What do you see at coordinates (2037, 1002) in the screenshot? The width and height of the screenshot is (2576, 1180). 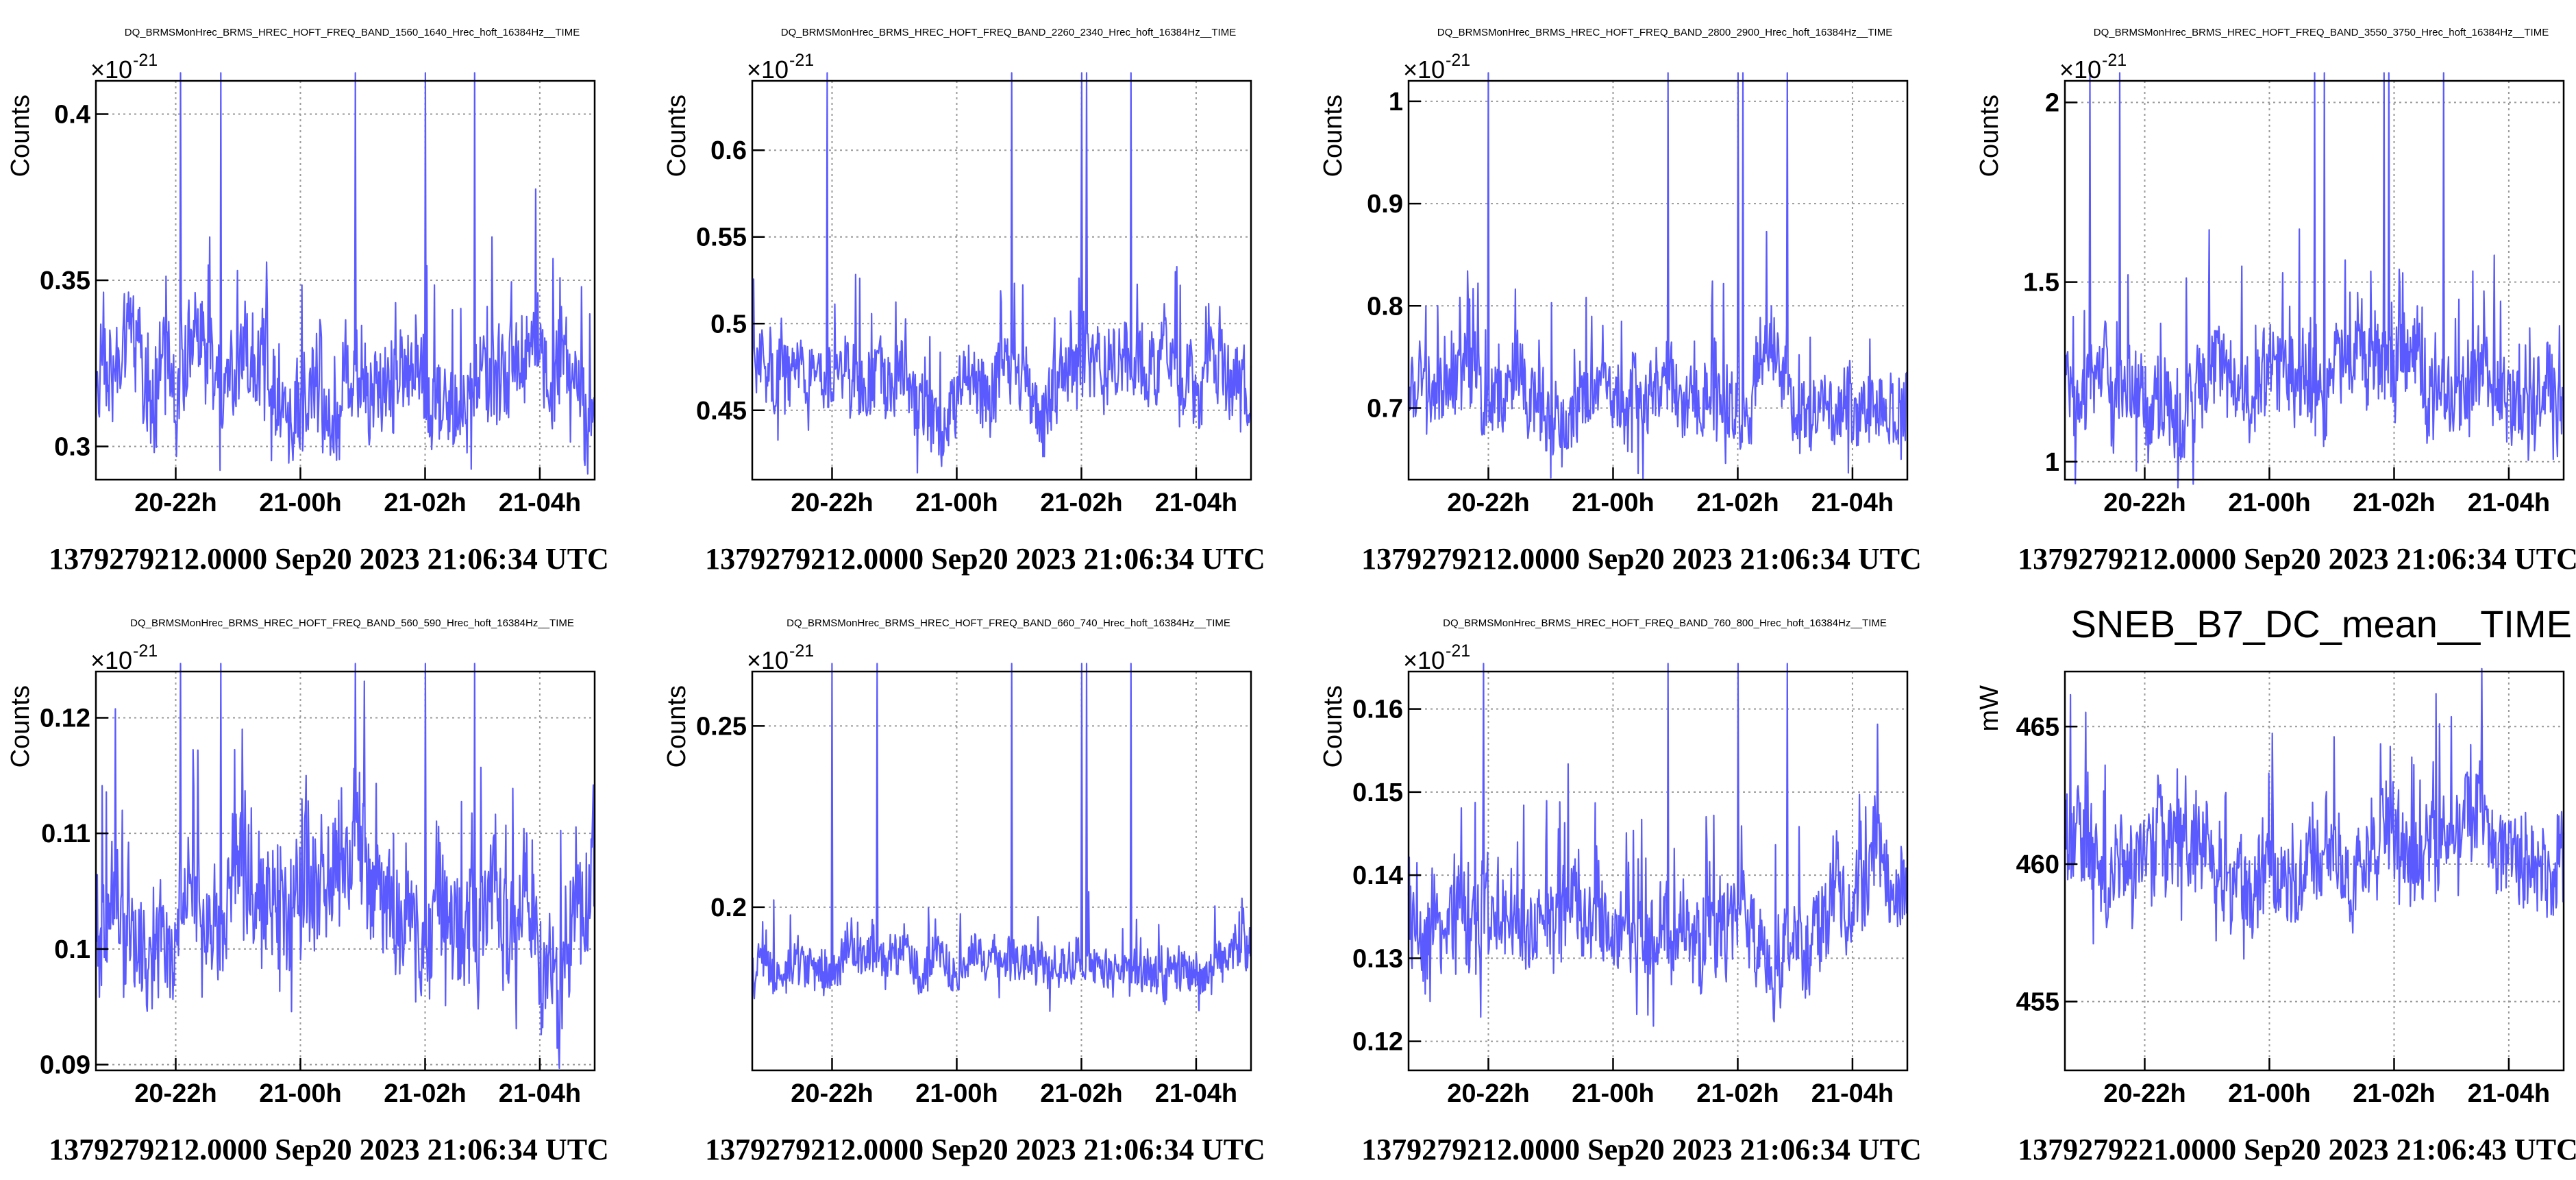 I see `y-tick-label: 455` at bounding box center [2037, 1002].